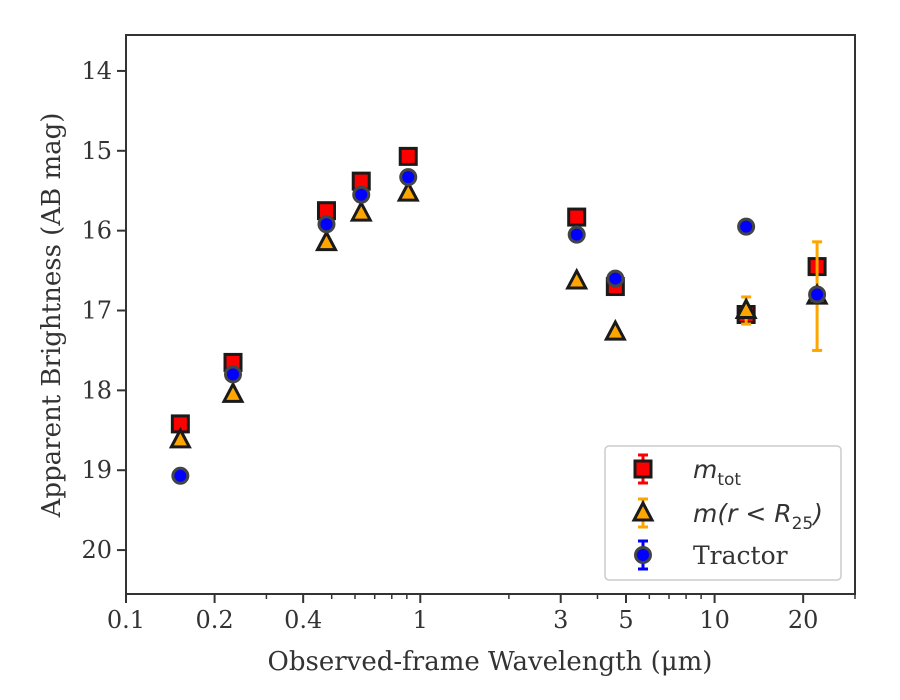  I want to click on x-tick-label: 0.4, so click(303, 620).